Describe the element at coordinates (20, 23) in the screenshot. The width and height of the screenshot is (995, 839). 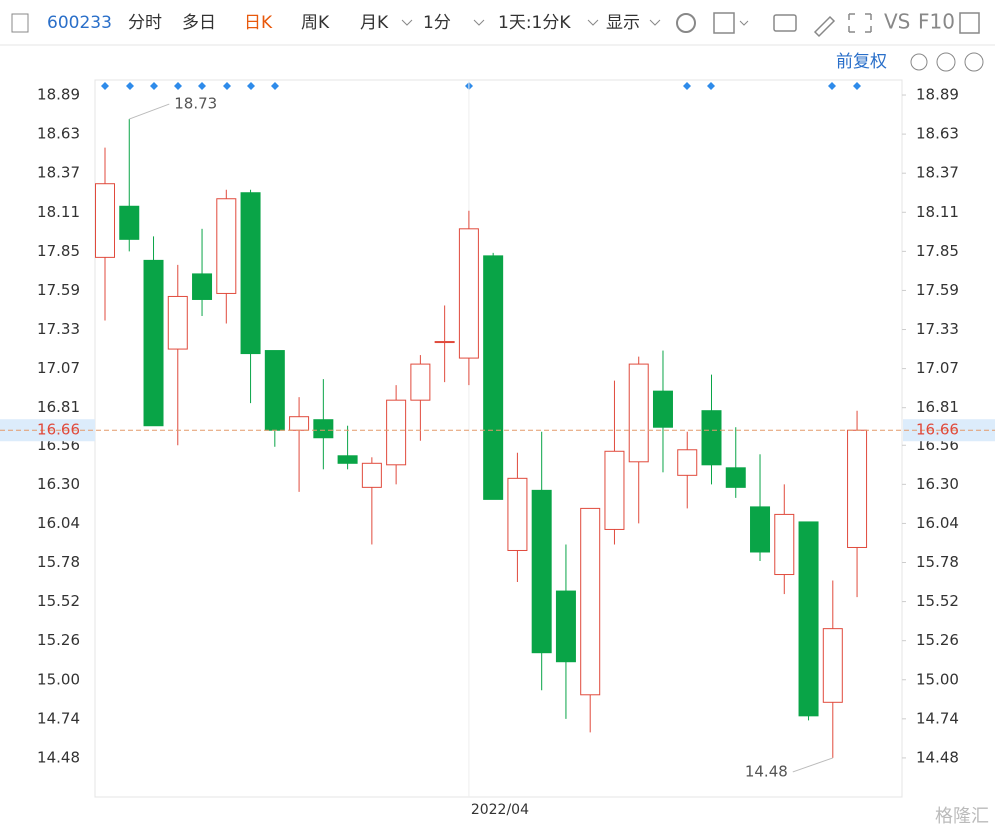
I see `menu-icon` at that location.